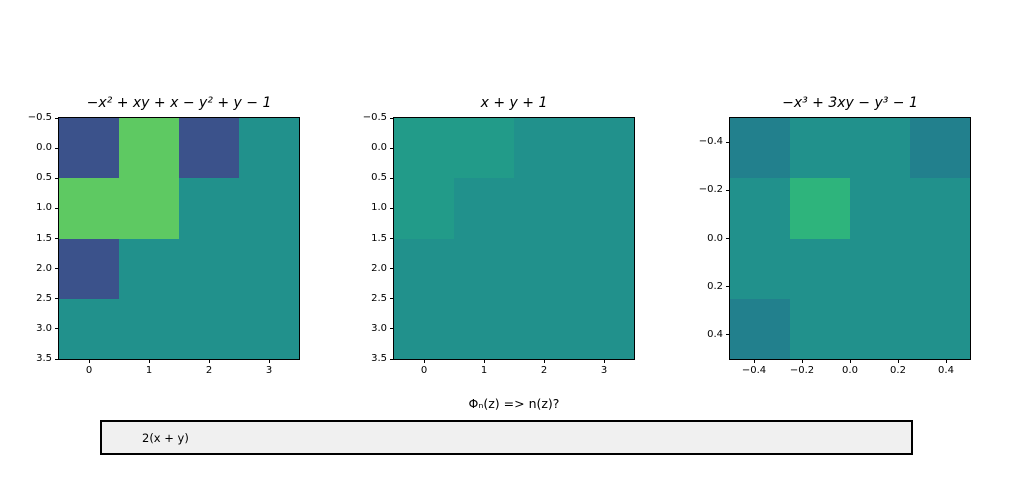 This screenshot has width=1014, height=480. Describe the element at coordinates (149, 370) in the screenshot. I see `x-tick-label: 1` at that location.